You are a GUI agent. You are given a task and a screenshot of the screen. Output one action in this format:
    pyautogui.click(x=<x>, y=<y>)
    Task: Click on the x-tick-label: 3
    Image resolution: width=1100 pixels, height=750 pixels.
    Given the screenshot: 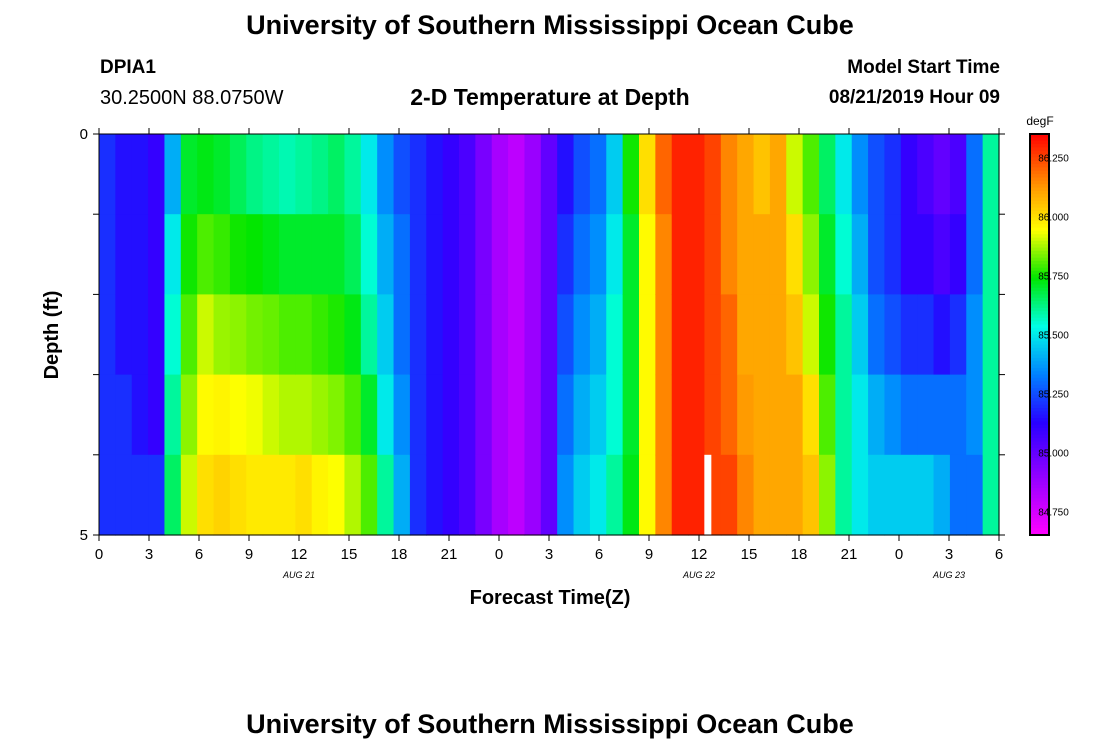 What is the action you would take?
    pyautogui.click(x=949, y=554)
    